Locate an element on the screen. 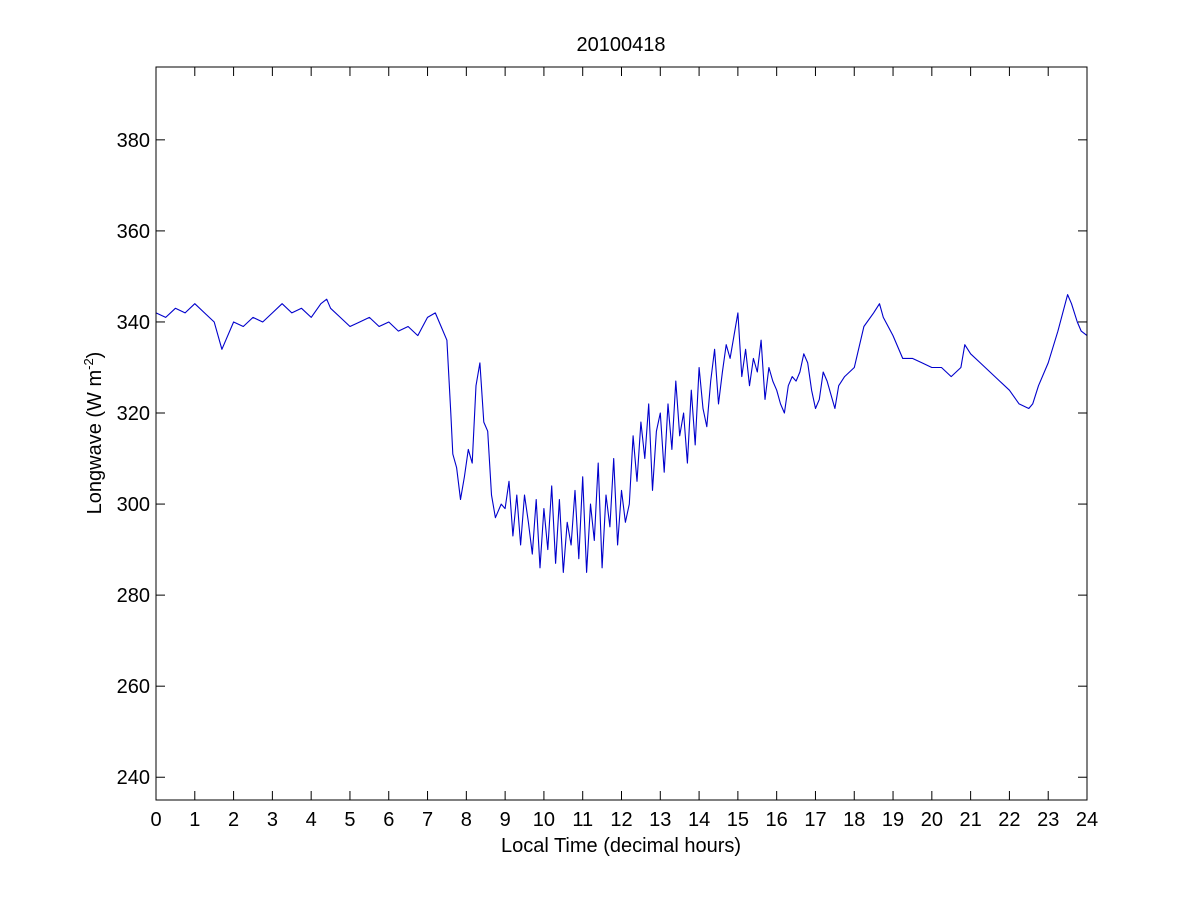 The width and height of the screenshot is (1201, 900). x-tick-label: 0 is located at coordinates (155, 820).